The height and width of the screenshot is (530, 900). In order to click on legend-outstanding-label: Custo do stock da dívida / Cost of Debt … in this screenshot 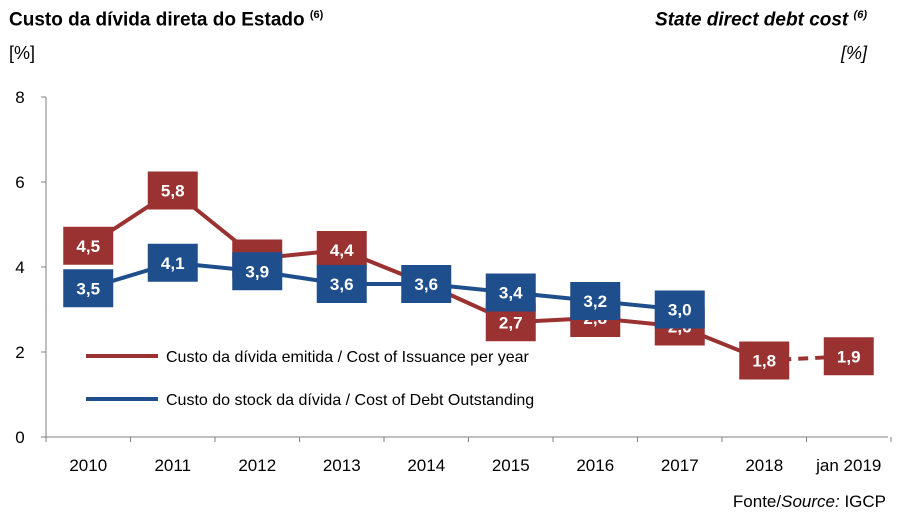, I will do `click(350, 400)`.